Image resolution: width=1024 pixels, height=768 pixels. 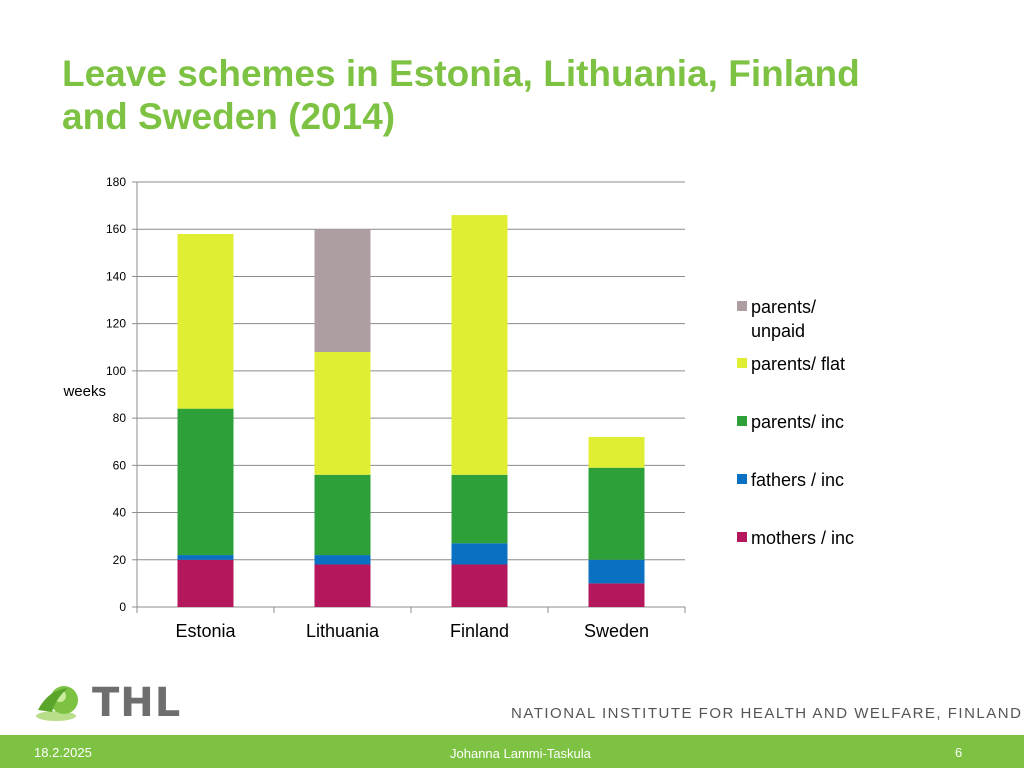 What do you see at coordinates (205, 557) in the screenshot?
I see `bar-segment-estonia-fathers-inc` at bounding box center [205, 557].